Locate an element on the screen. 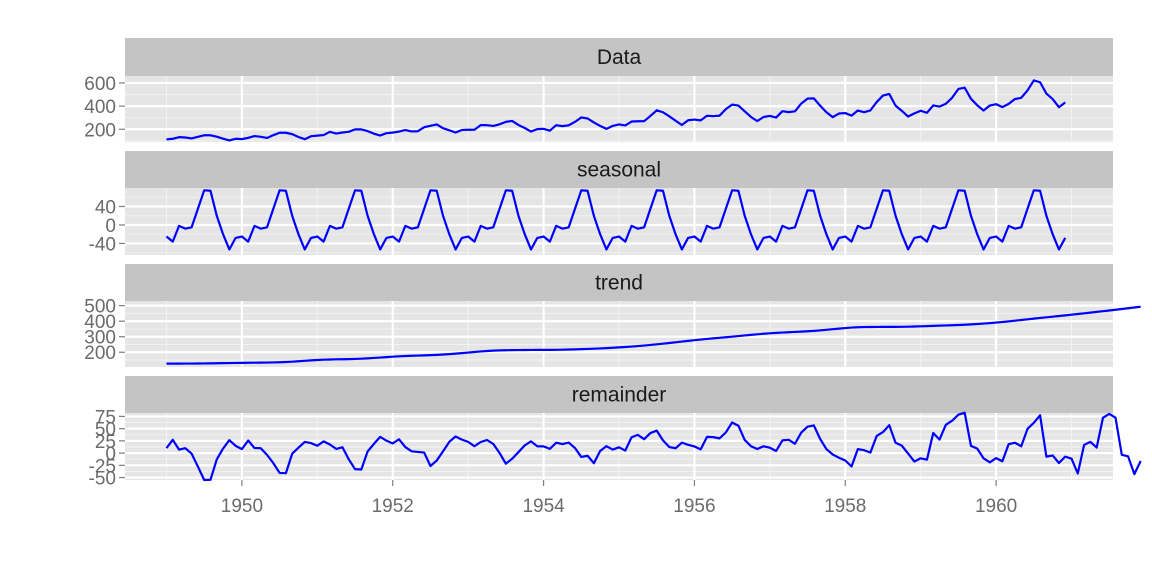 This screenshot has width=1152, height=576. x-tick-label: 1958 is located at coordinates (845, 506).